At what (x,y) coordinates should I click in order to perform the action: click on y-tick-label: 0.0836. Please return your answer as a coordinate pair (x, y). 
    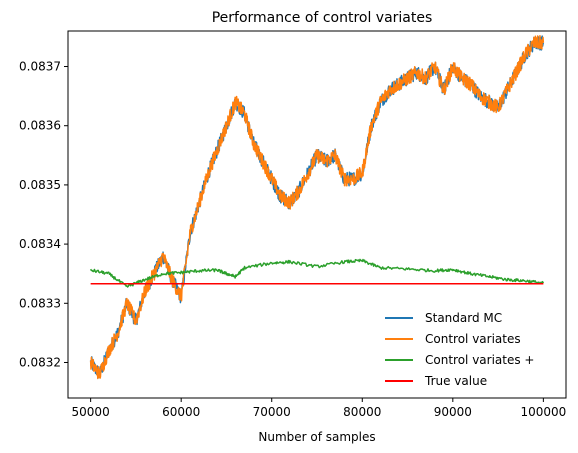
    Looking at the image, I should click on (40, 126).